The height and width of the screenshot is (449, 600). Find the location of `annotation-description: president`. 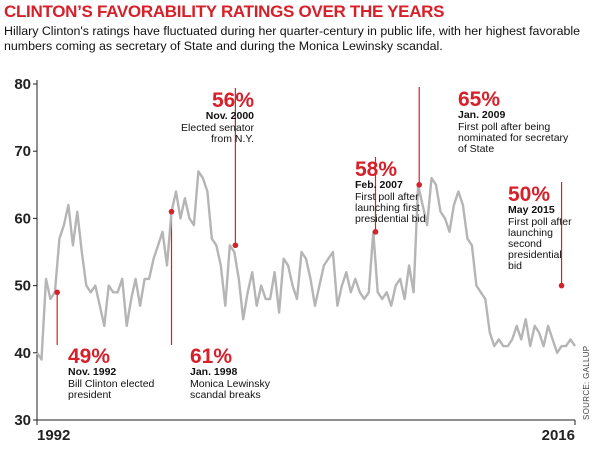

annotation-description: president is located at coordinates (89, 395).